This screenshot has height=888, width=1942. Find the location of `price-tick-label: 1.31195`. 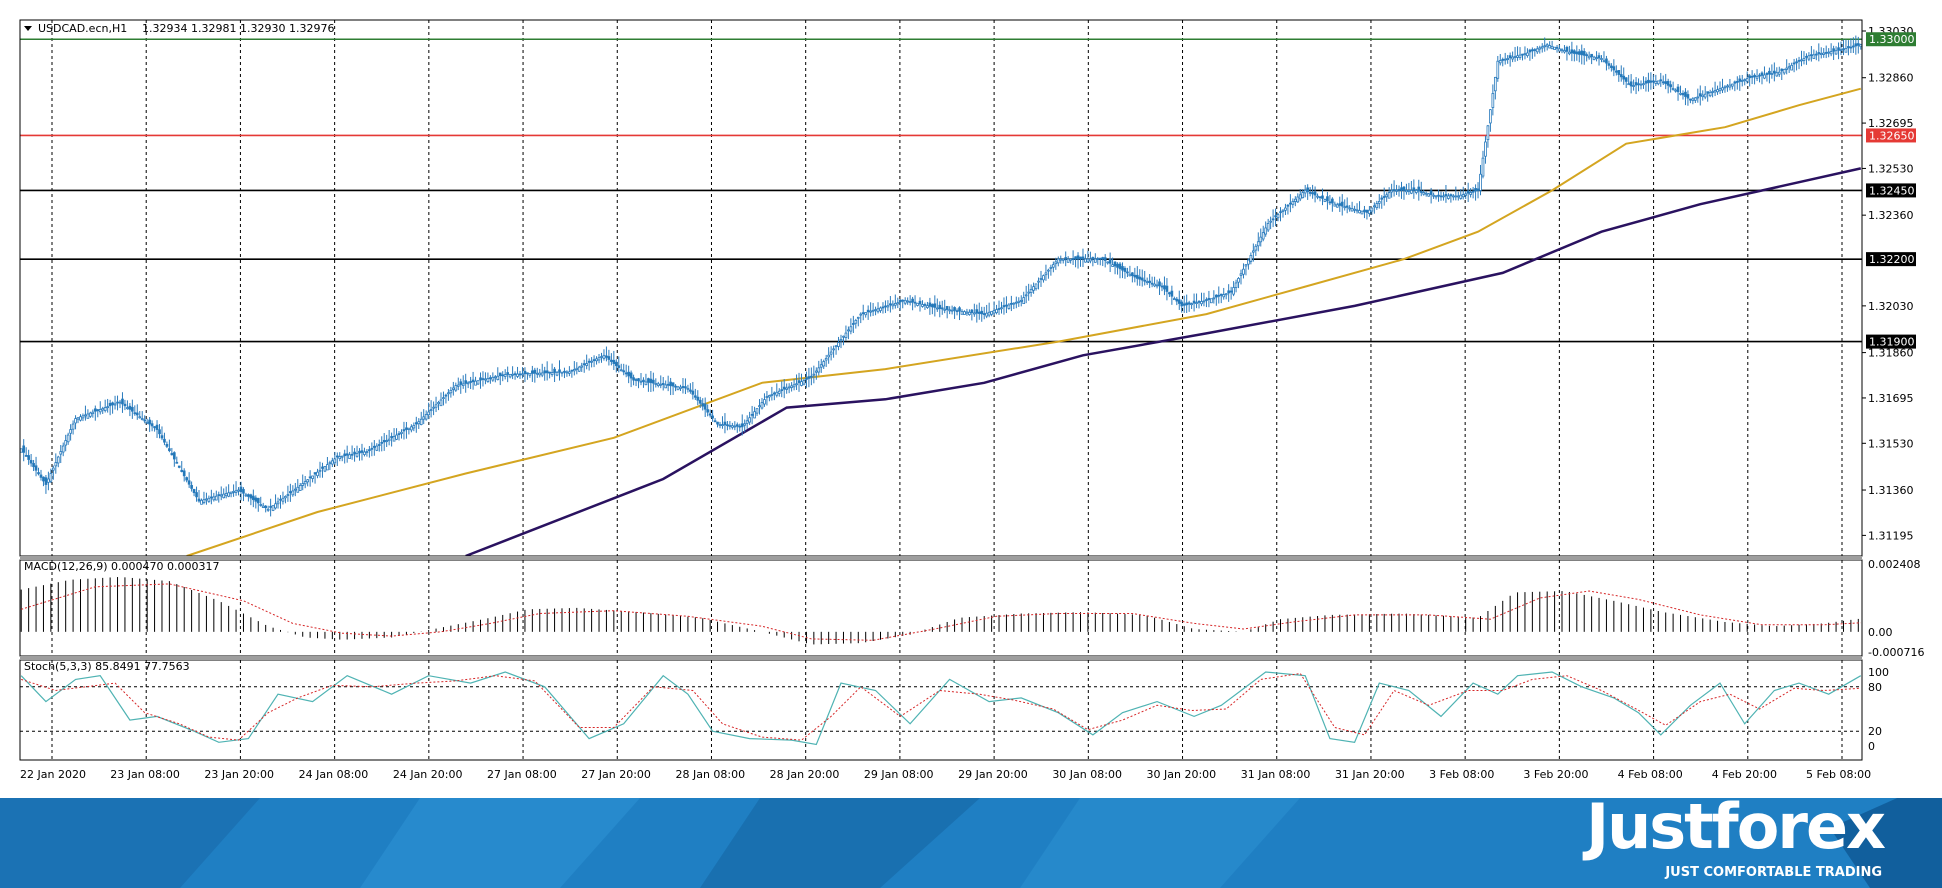

price-tick-label: 1.31195 is located at coordinates (1891, 535).